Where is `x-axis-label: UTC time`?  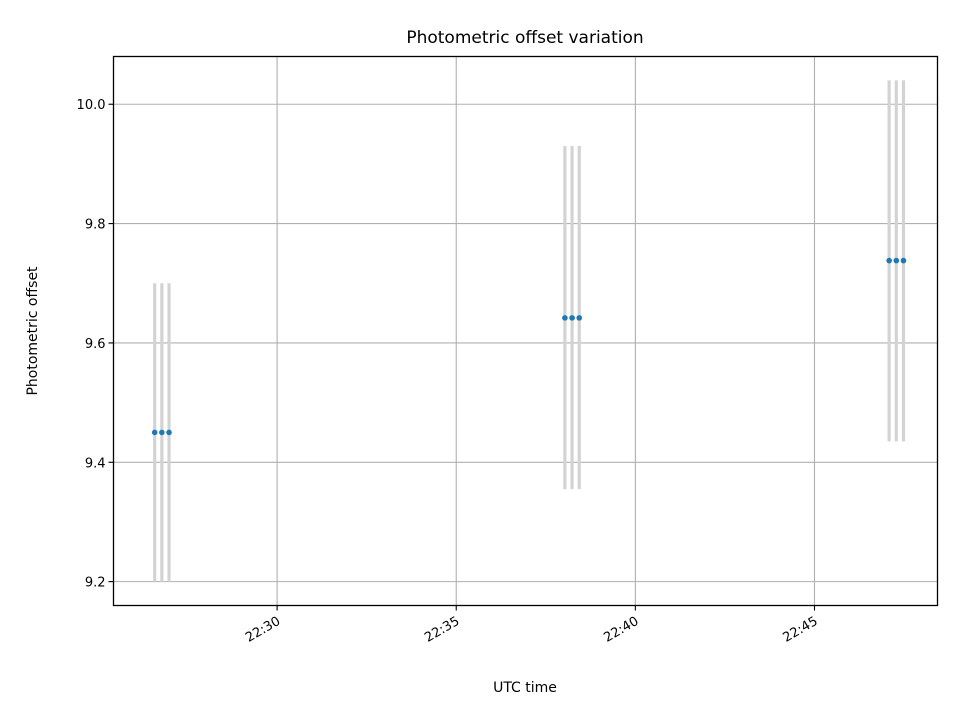
x-axis-label: UTC time is located at coordinates (525, 688).